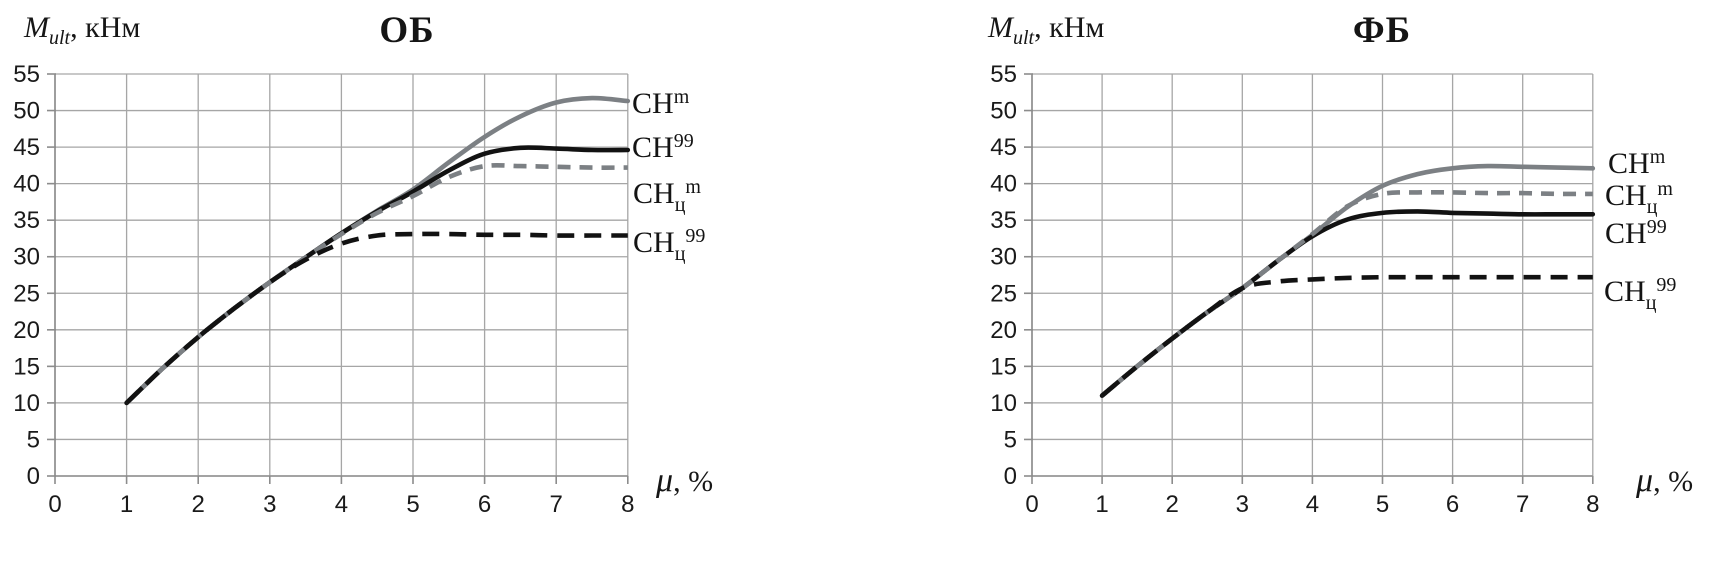  Describe the element at coordinates (60, 38) in the screenshot. I see `ob-y-axis-label-subscript: ult` at that location.